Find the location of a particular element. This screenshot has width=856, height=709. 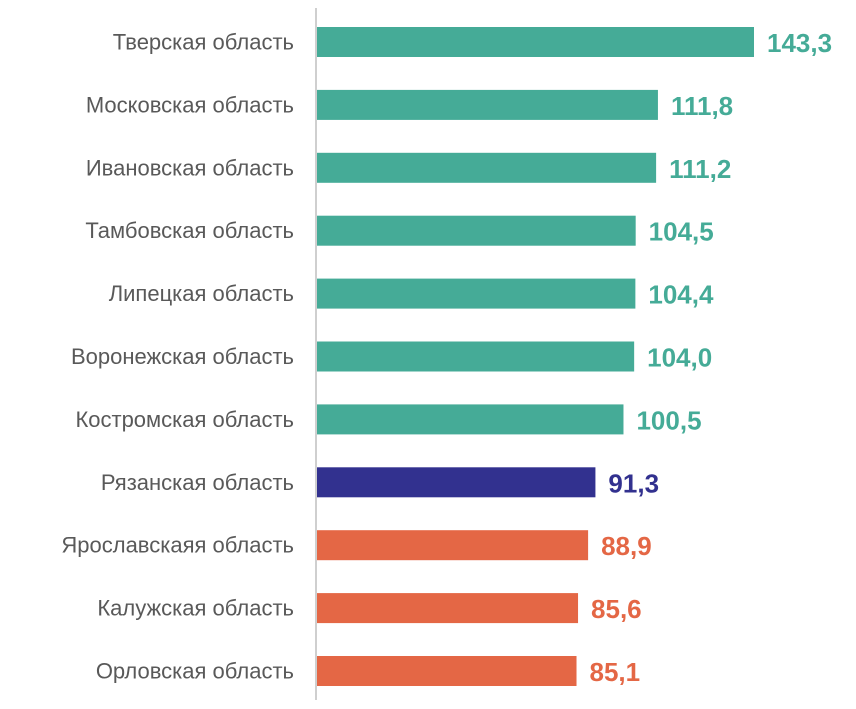

value-label: 104,0 is located at coordinates (679, 358).